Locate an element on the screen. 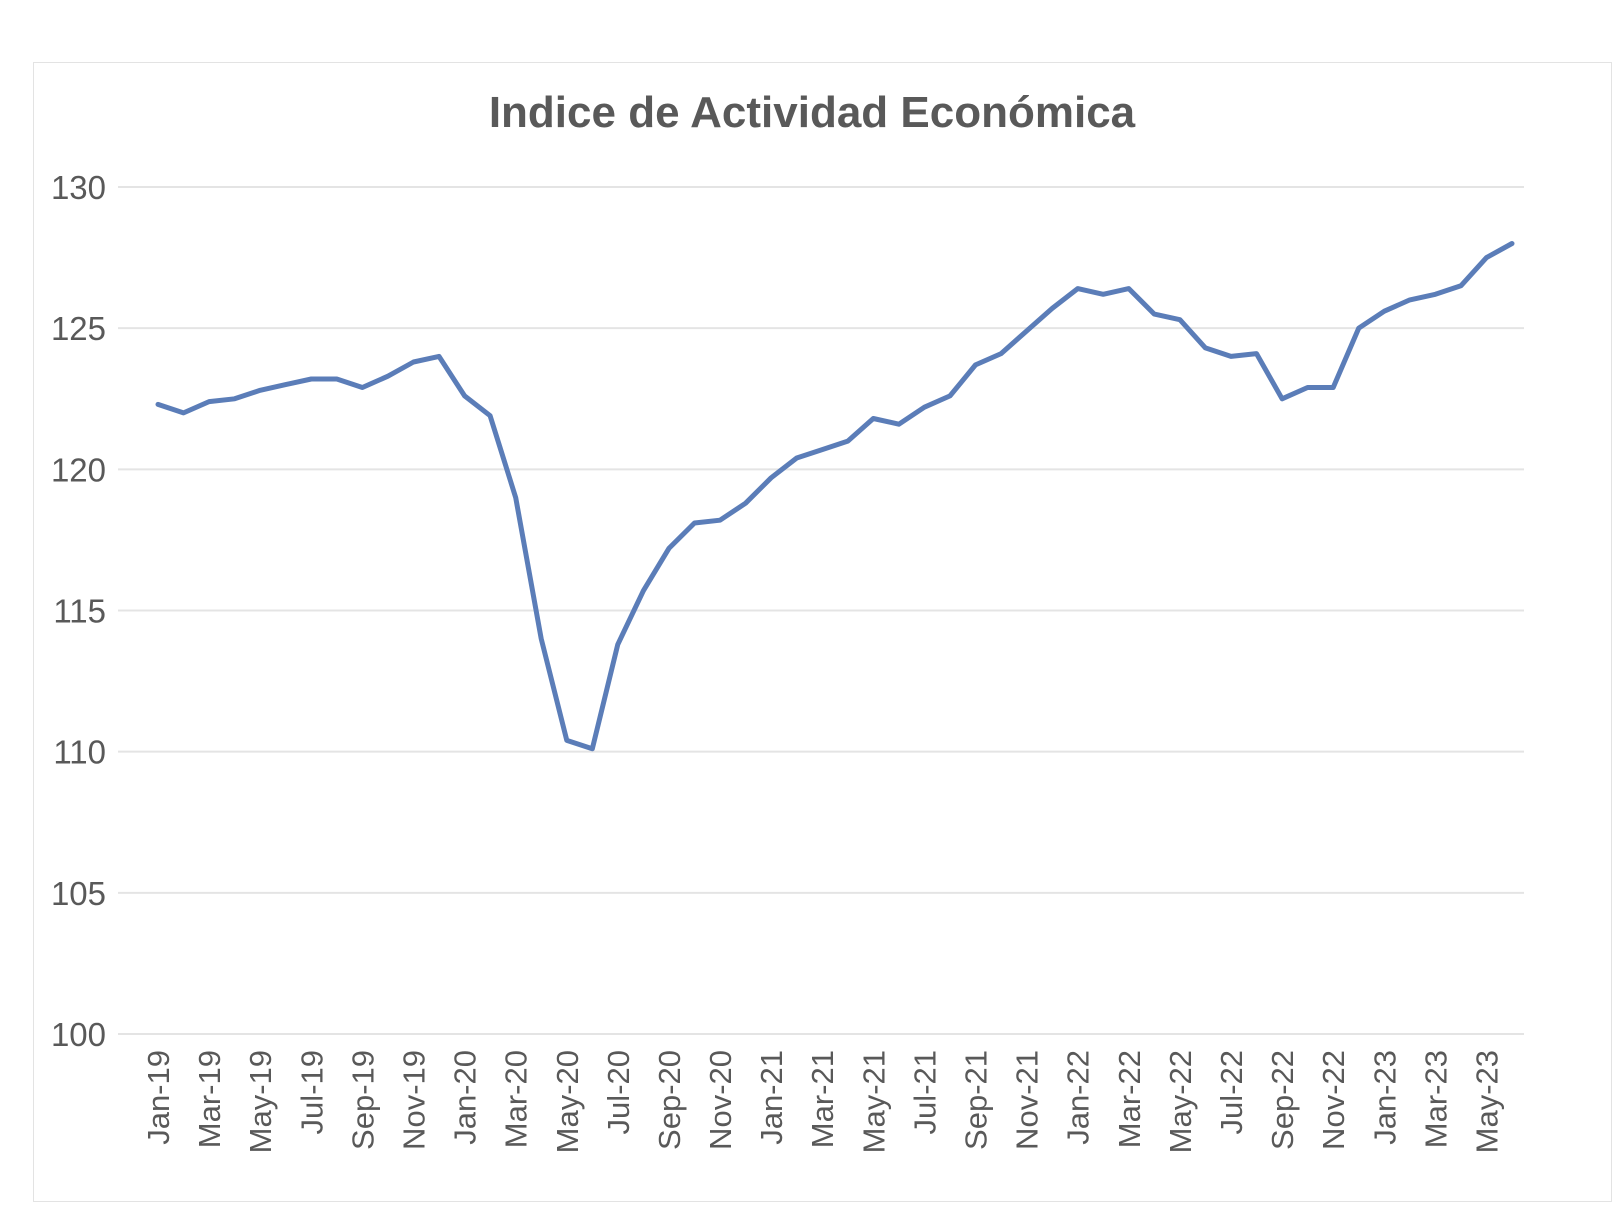 The height and width of the screenshot is (1228, 1624). y-tick-label: 105 is located at coordinates (78, 893).